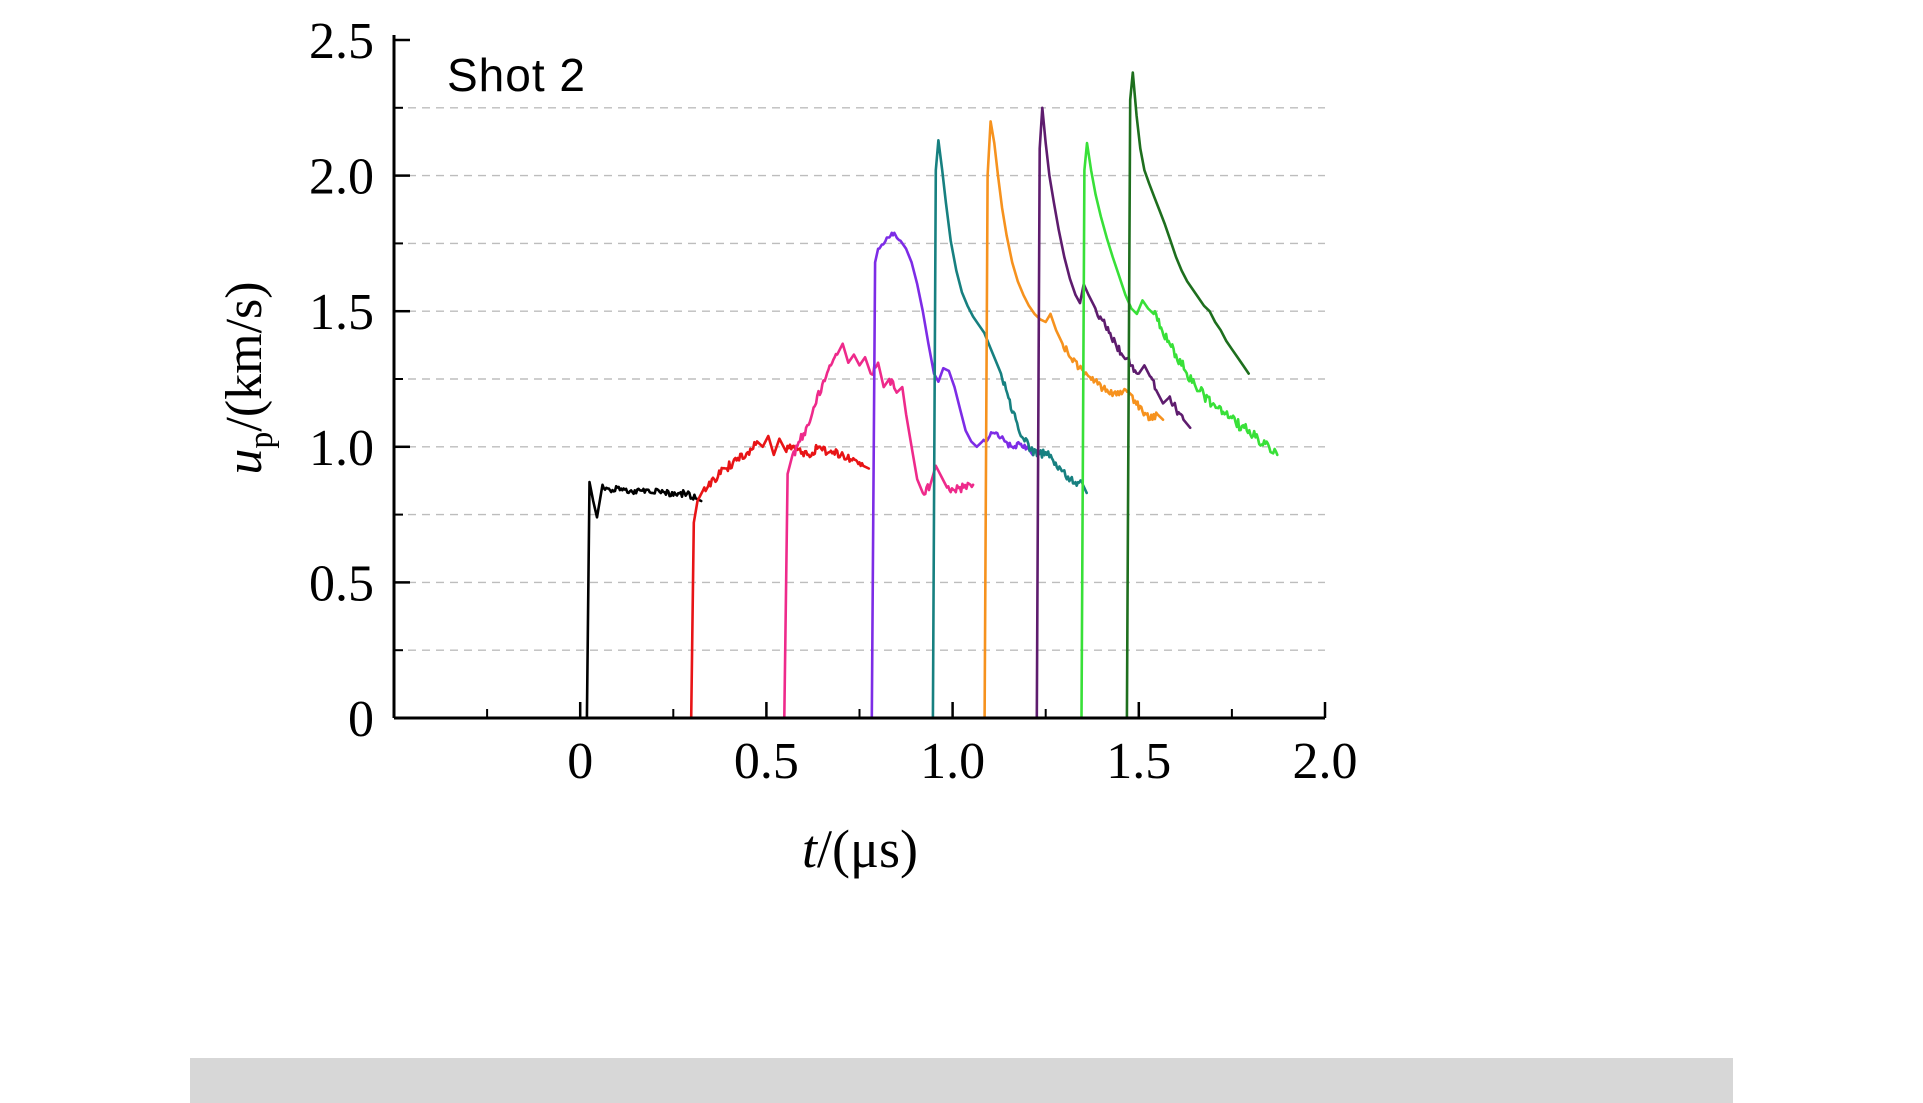 This screenshot has width=1923, height=1103. What do you see at coordinates (867, 849) in the screenshot?
I see `x-axis-units: /(μs)` at bounding box center [867, 849].